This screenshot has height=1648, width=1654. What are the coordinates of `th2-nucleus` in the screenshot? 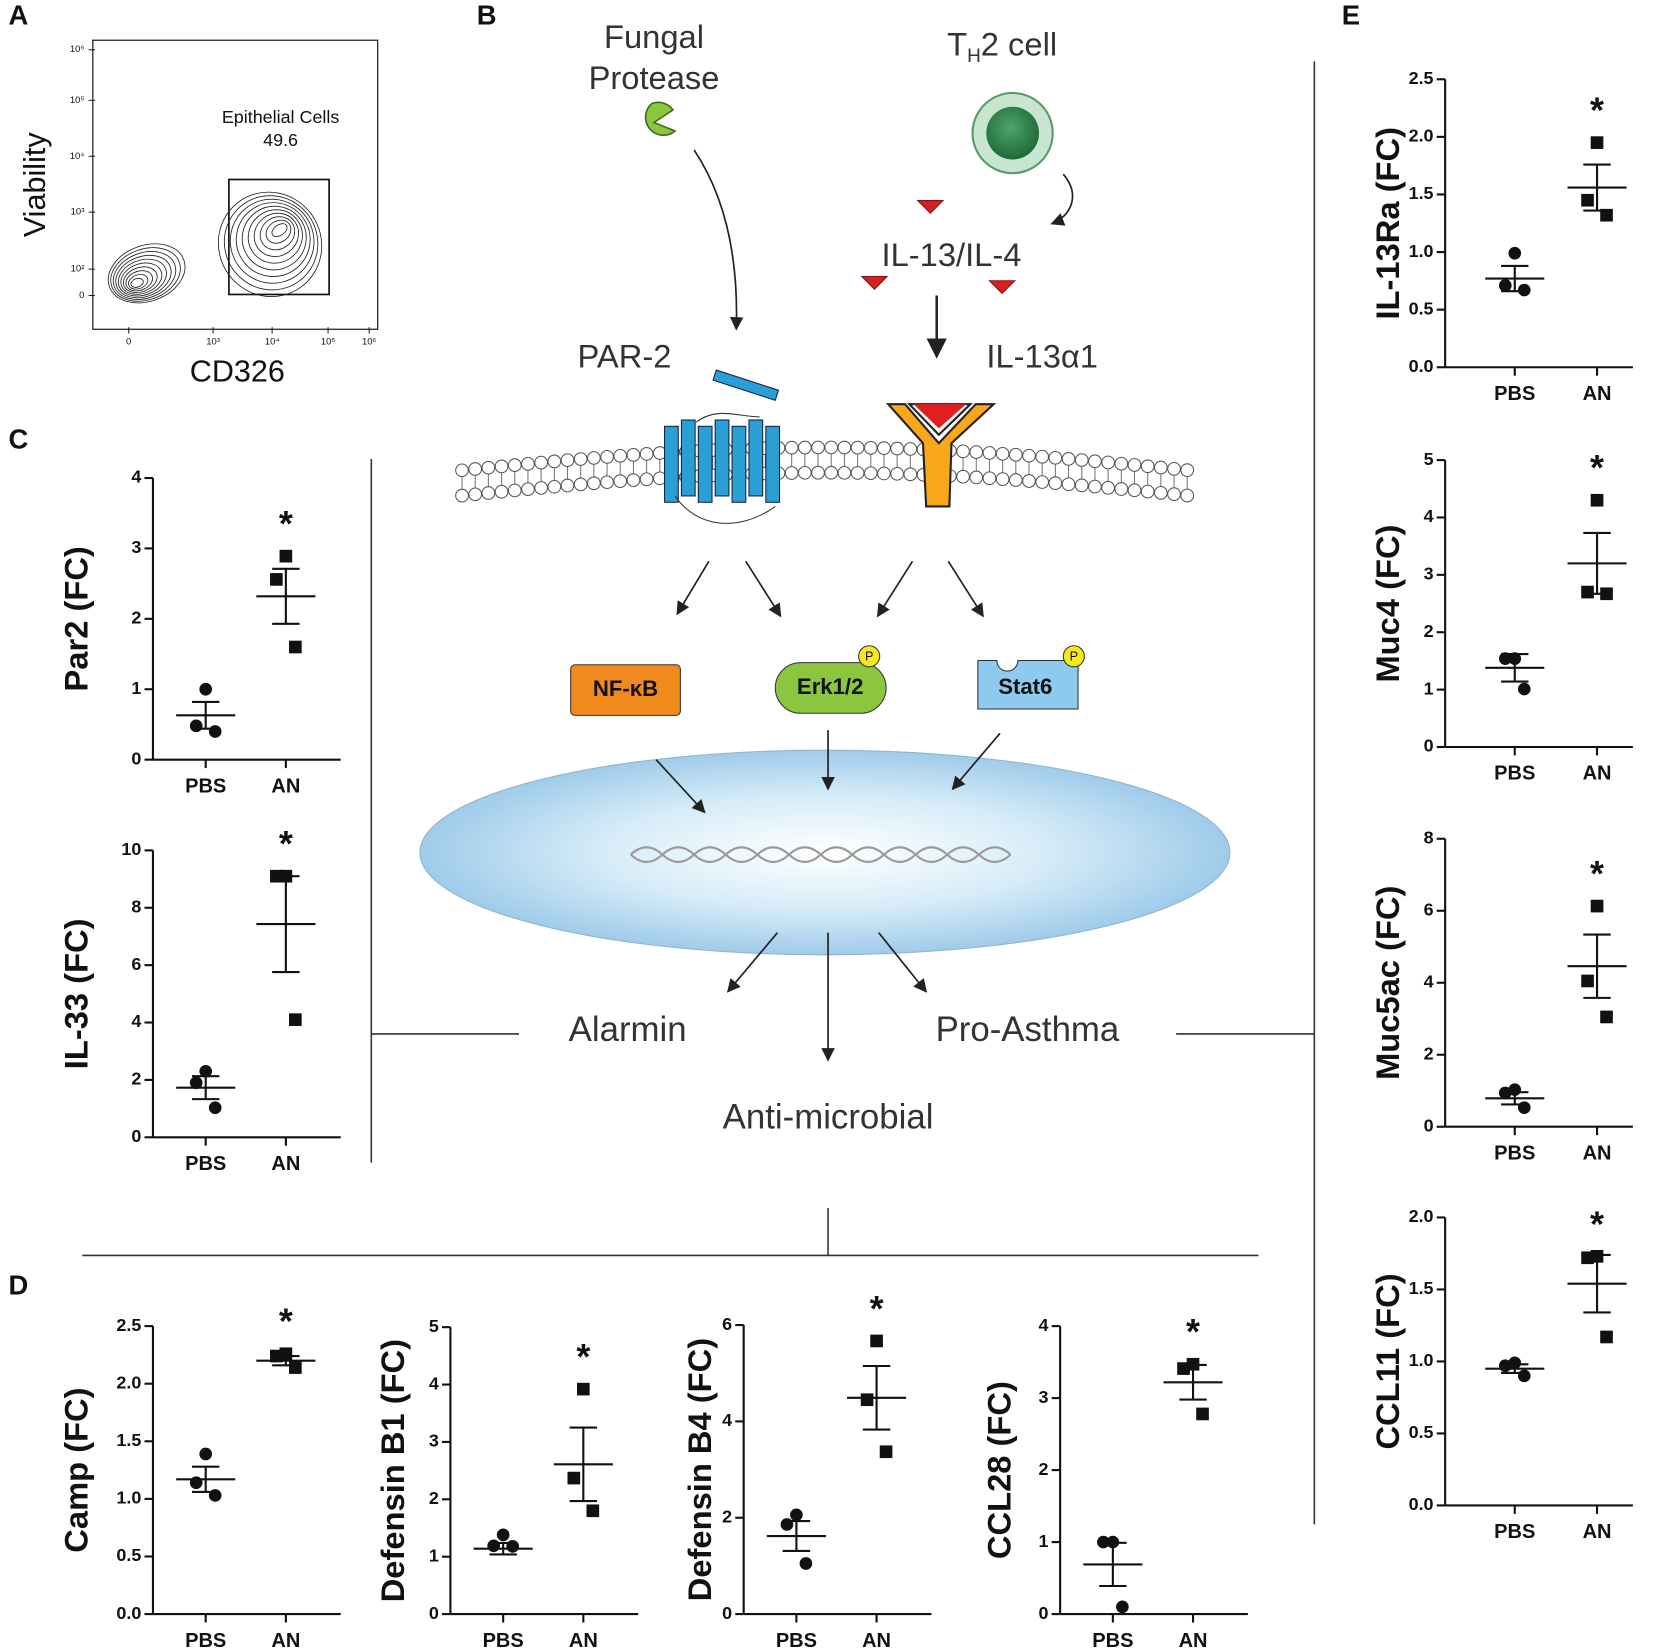 It's located at (1013, 133).